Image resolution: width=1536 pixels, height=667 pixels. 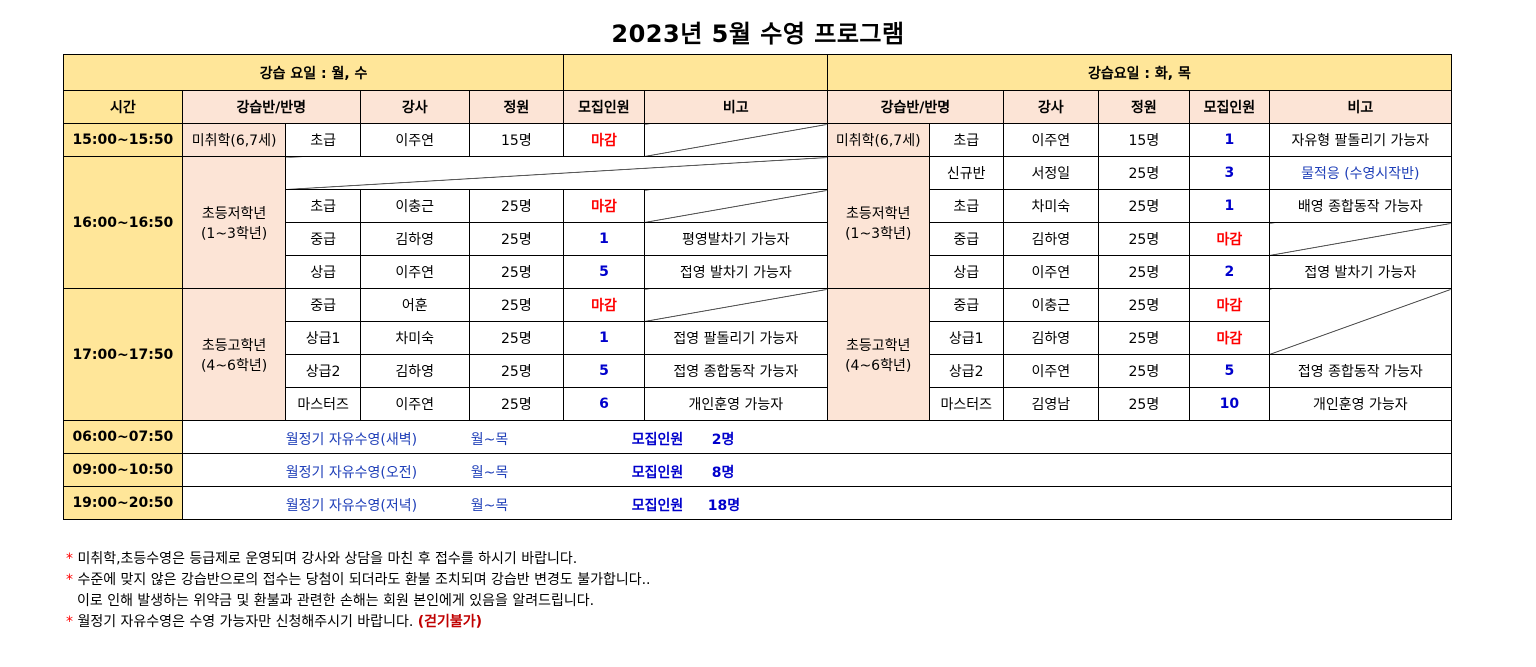 I want to click on recruit: 10, so click(x=1229, y=404).